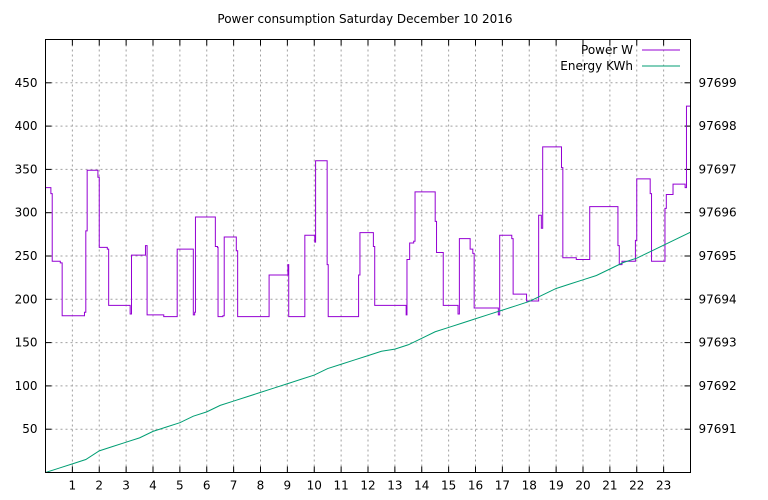 This screenshot has height=500, width=768. Describe the element at coordinates (180, 486) in the screenshot. I see `x-tick-label: 5` at that location.